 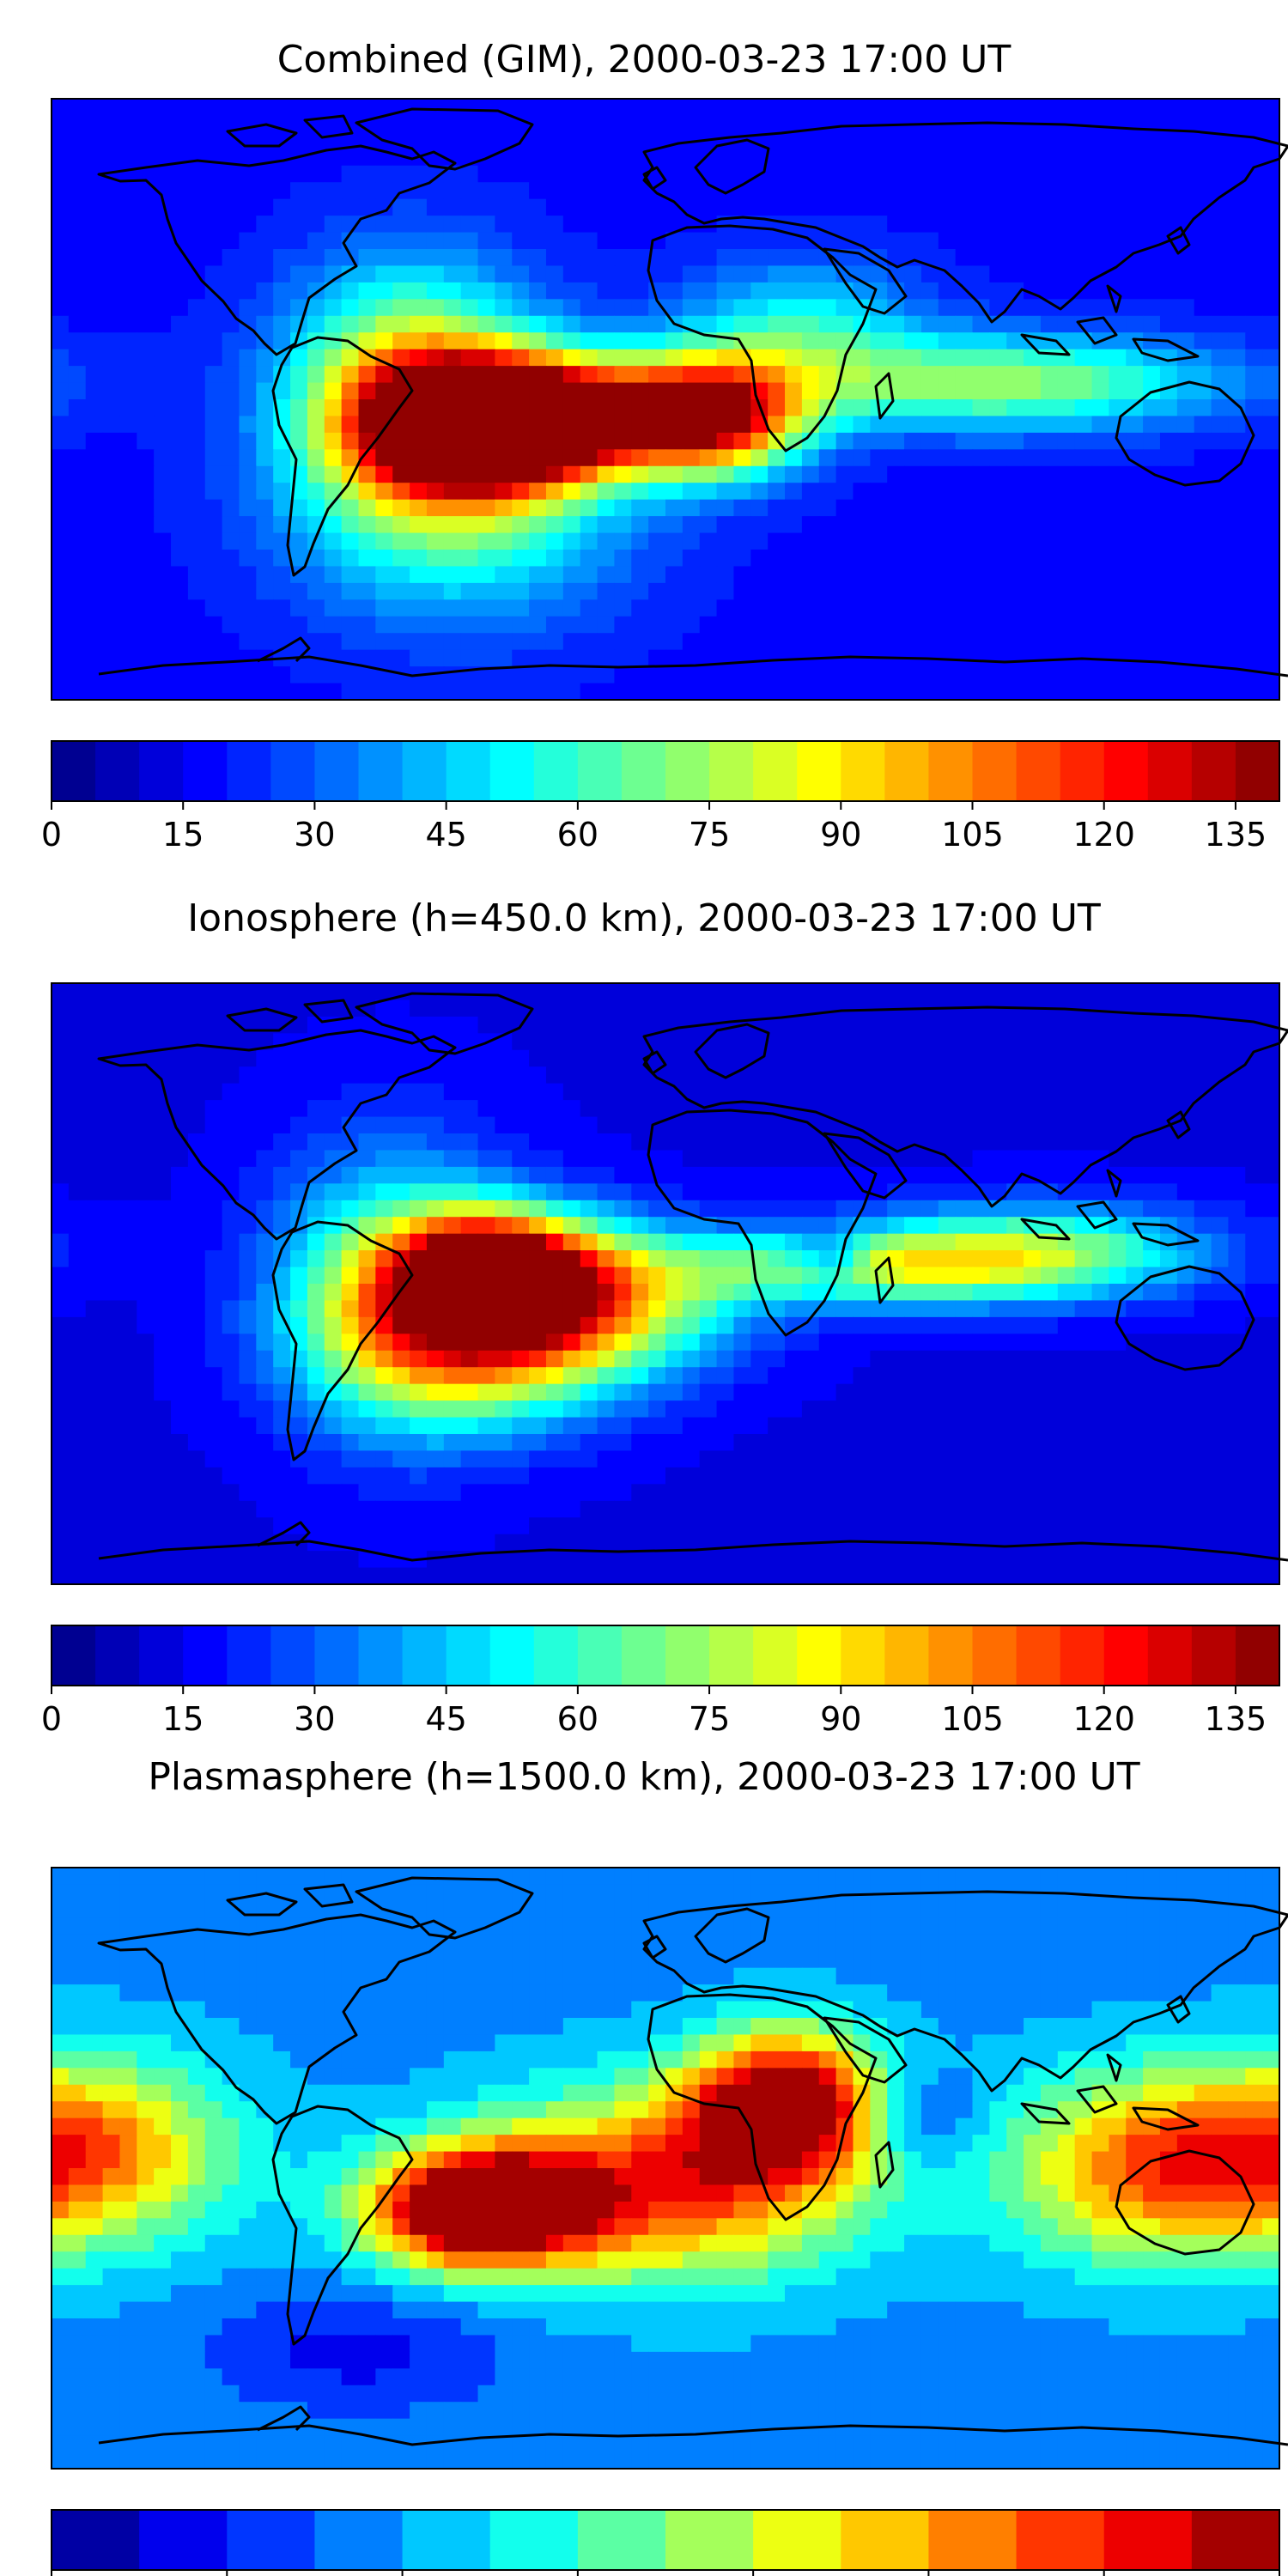 What do you see at coordinates (314, 835) in the screenshot?
I see `colorbar-tick-label: 30` at bounding box center [314, 835].